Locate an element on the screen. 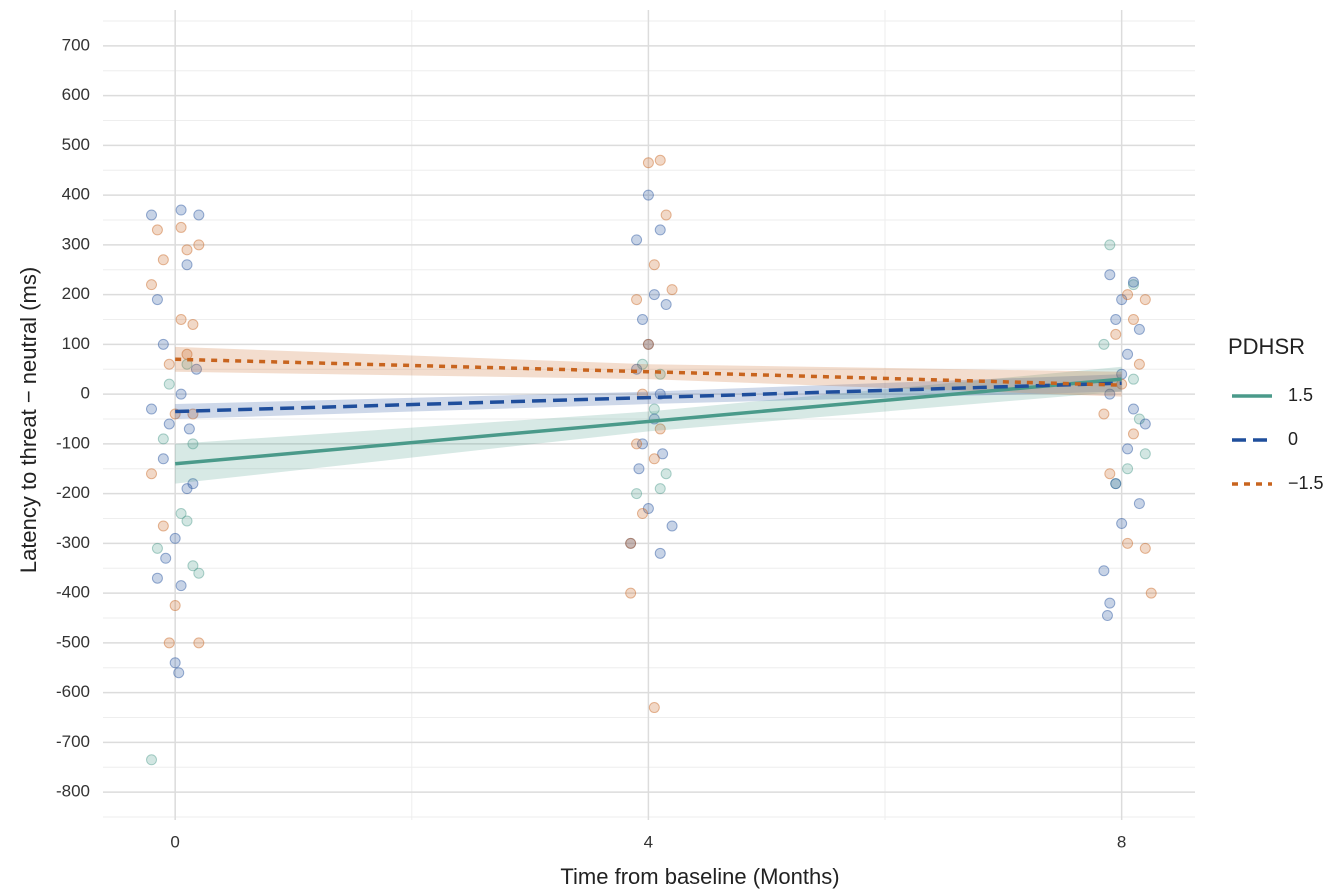  x-tick-label: 0 is located at coordinates (174, 841).